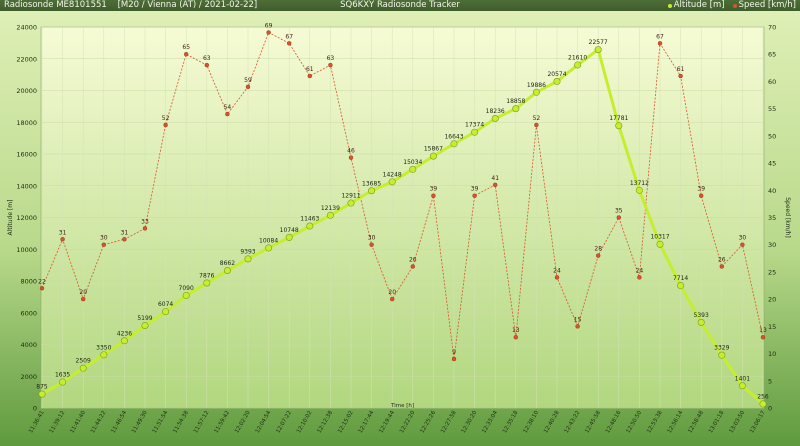 Image resolution: width=800 pixels, height=446 pixels. What do you see at coordinates (28, 377) in the screenshot?
I see `left-axis-tick-label: 2000` at bounding box center [28, 377].